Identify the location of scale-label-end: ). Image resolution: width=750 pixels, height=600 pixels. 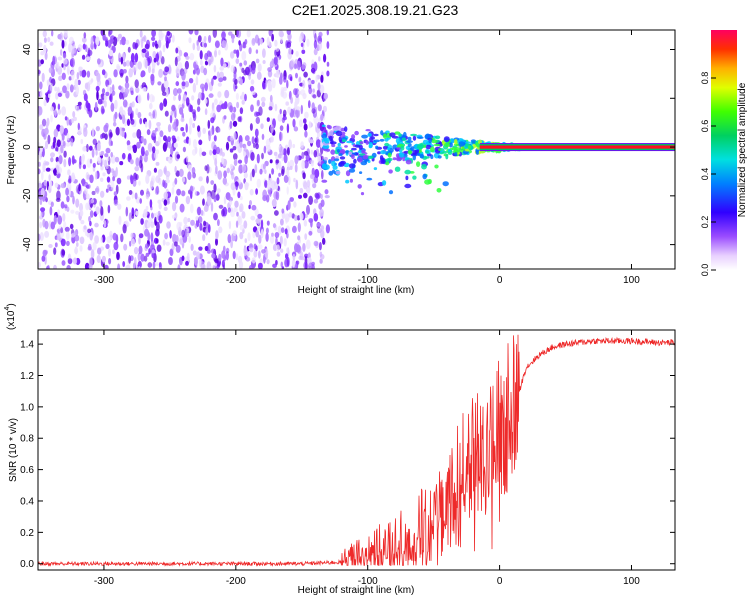
(11, 304).